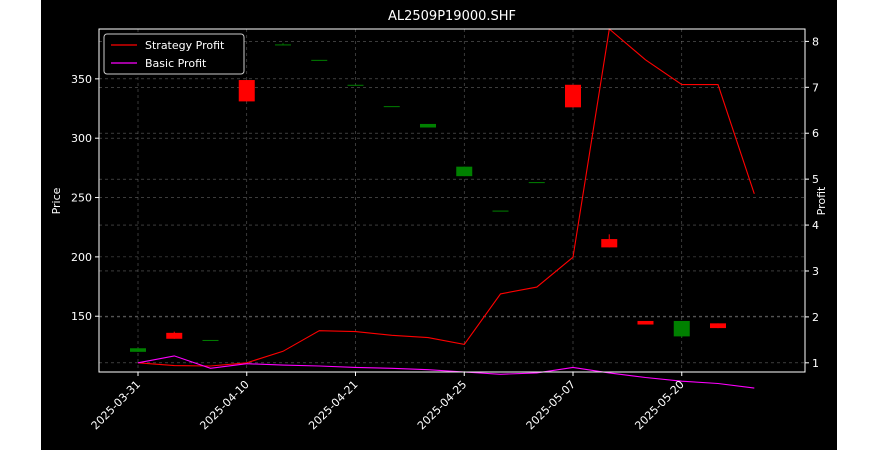 Image resolution: width=878 pixels, height=454 pixels. I want to click on y2-tick-label: 2, so click(815, 317).